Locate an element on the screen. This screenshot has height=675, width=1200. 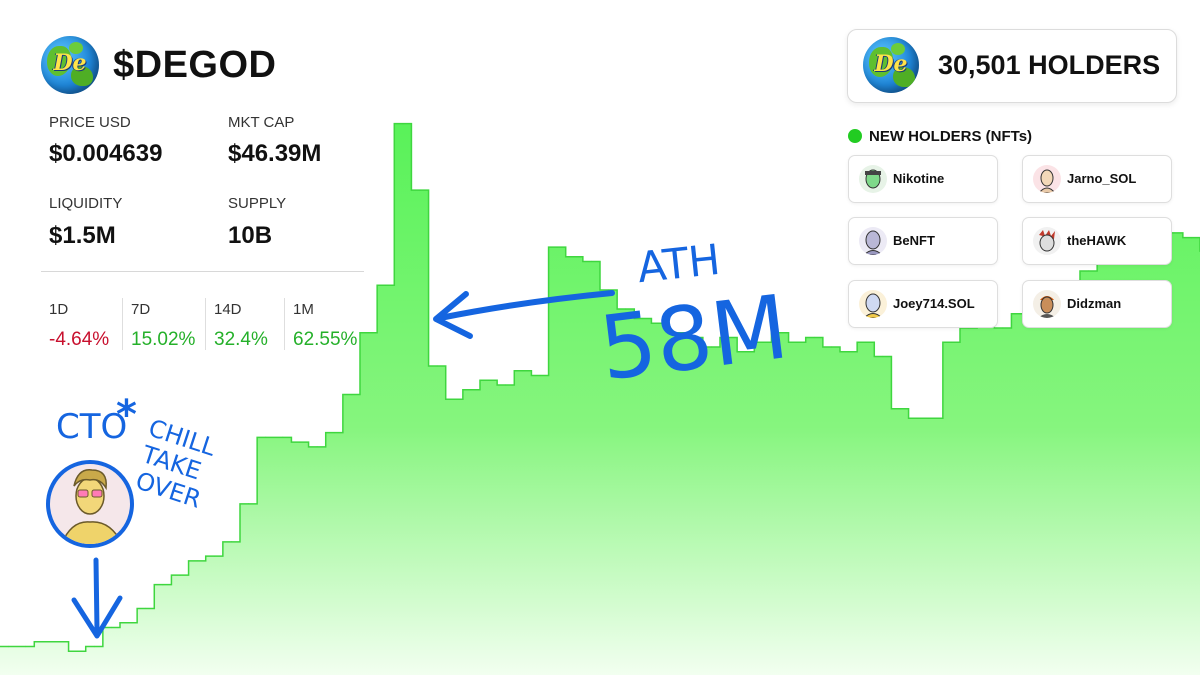
holder-card: Didzman is located at coordinates (1097, 304).